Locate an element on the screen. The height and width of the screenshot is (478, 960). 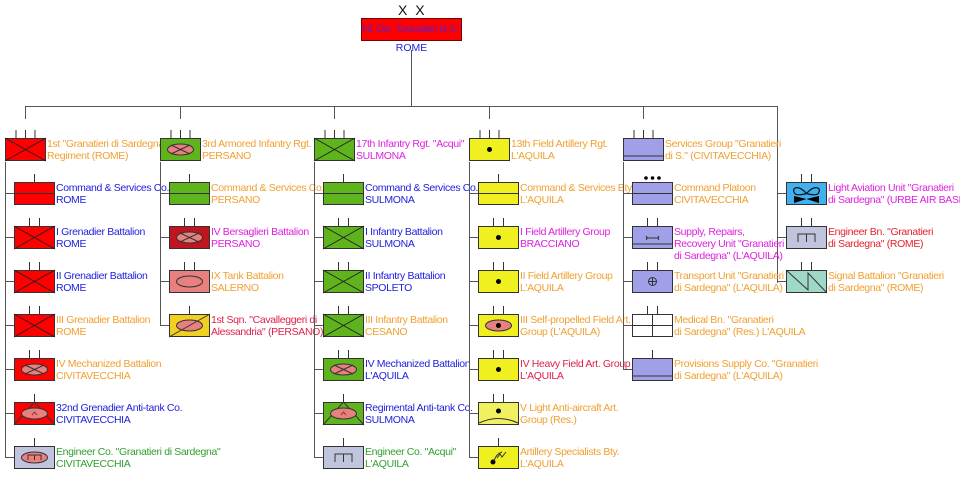
unit-label-line: I Infantry Battalion is located at coordinates (404, 231).